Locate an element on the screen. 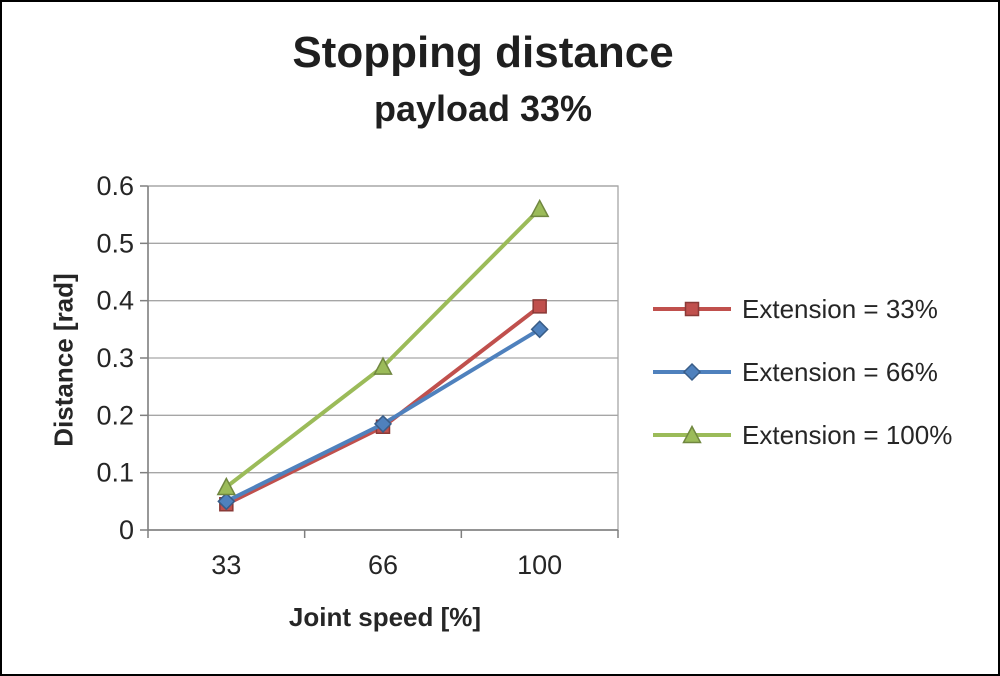  legend-label: Extension = 33% is located at coordinates (840, 308).